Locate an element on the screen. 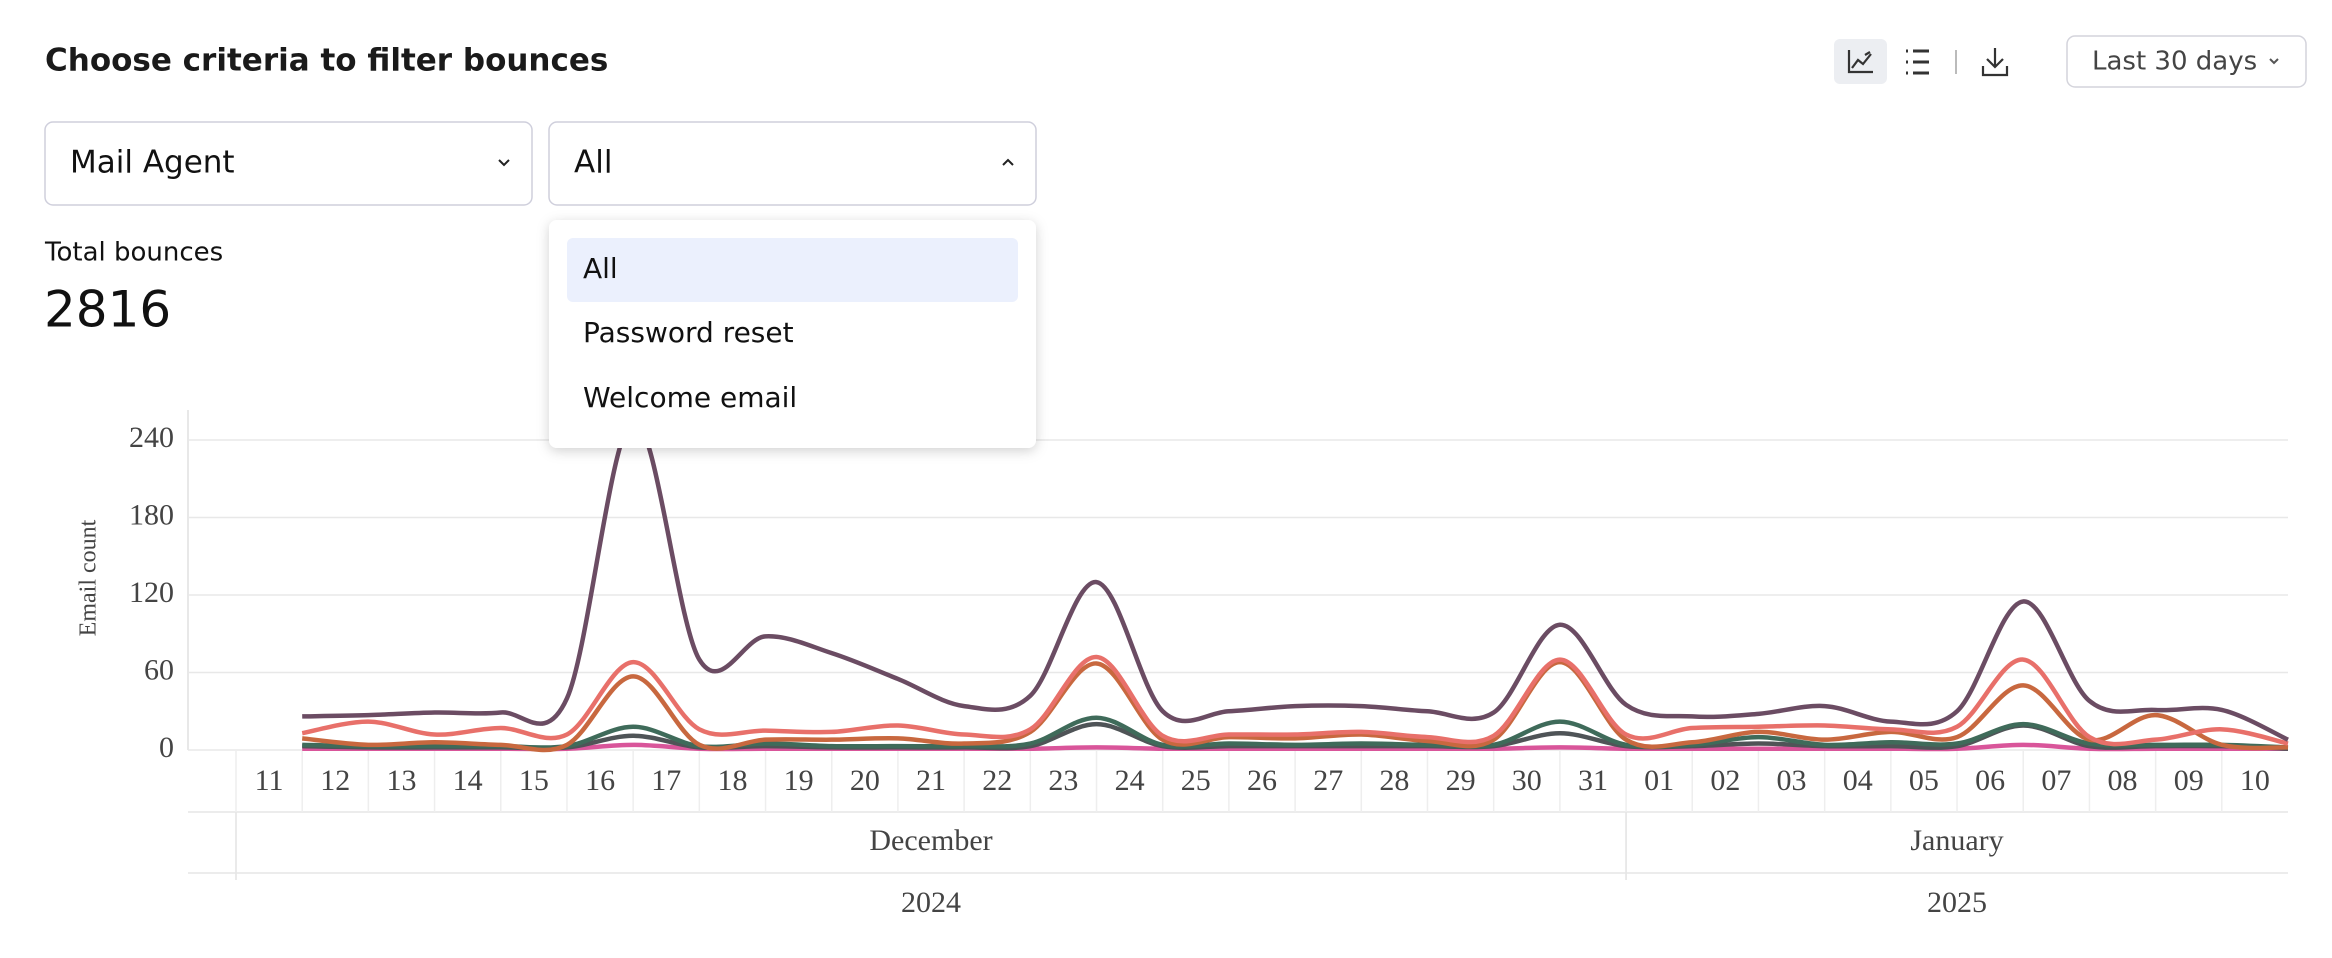  x-tick-label: 27 is located at coordinates (1328, 780).